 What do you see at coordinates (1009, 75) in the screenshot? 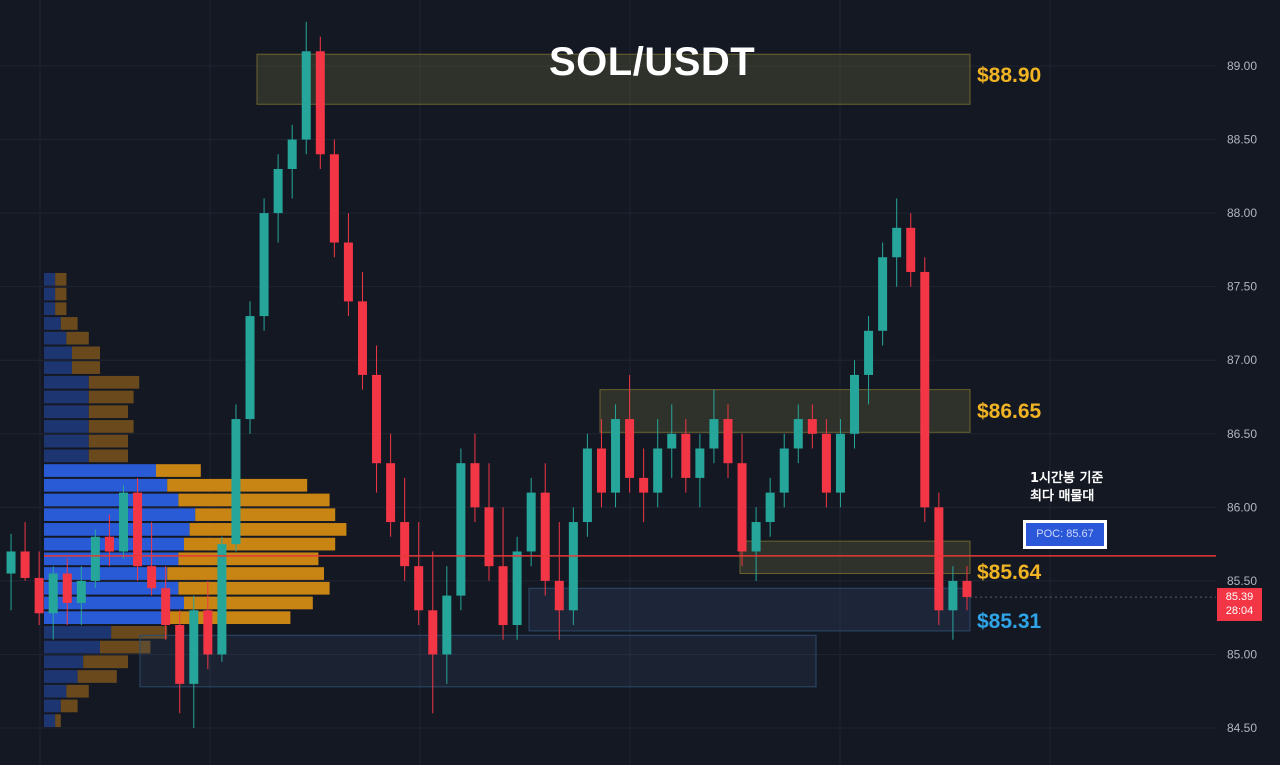
I see `level-label-88-90: $88.90` at bounding box center [1009, 75].